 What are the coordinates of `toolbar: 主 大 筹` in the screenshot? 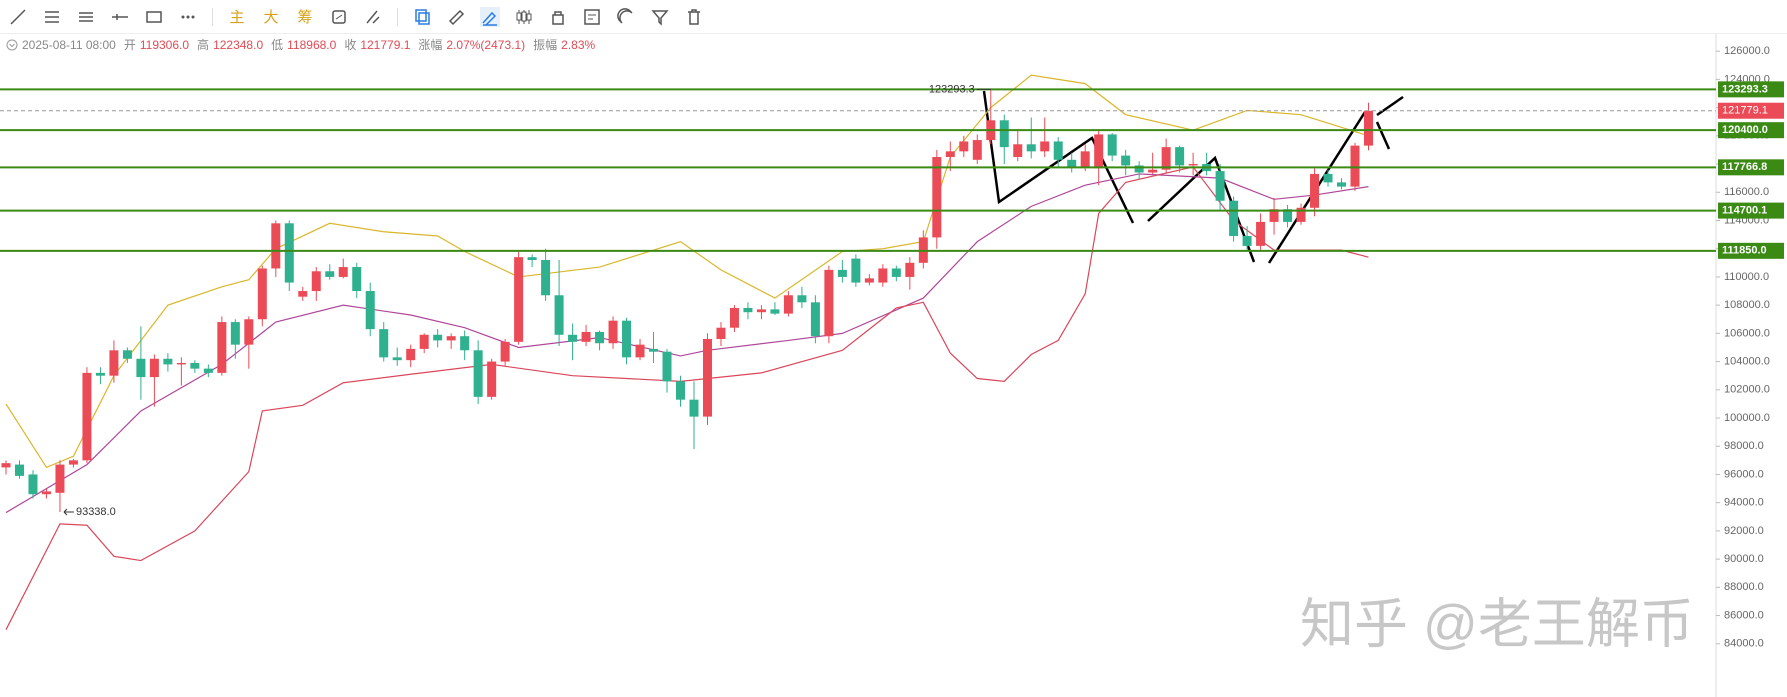 It's located at (893, 17).